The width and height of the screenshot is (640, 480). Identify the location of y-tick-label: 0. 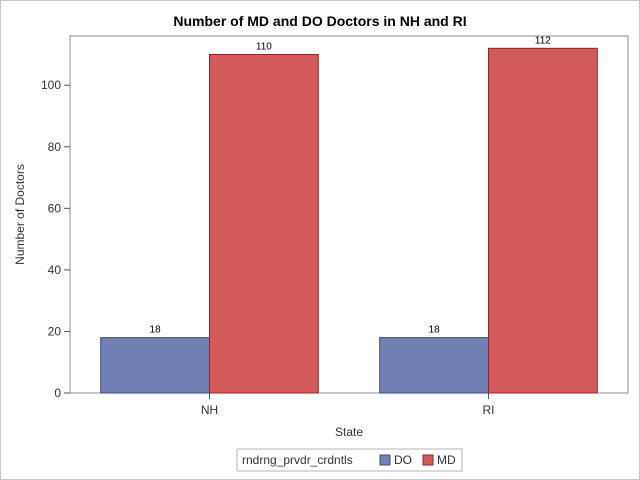
(57, 393).